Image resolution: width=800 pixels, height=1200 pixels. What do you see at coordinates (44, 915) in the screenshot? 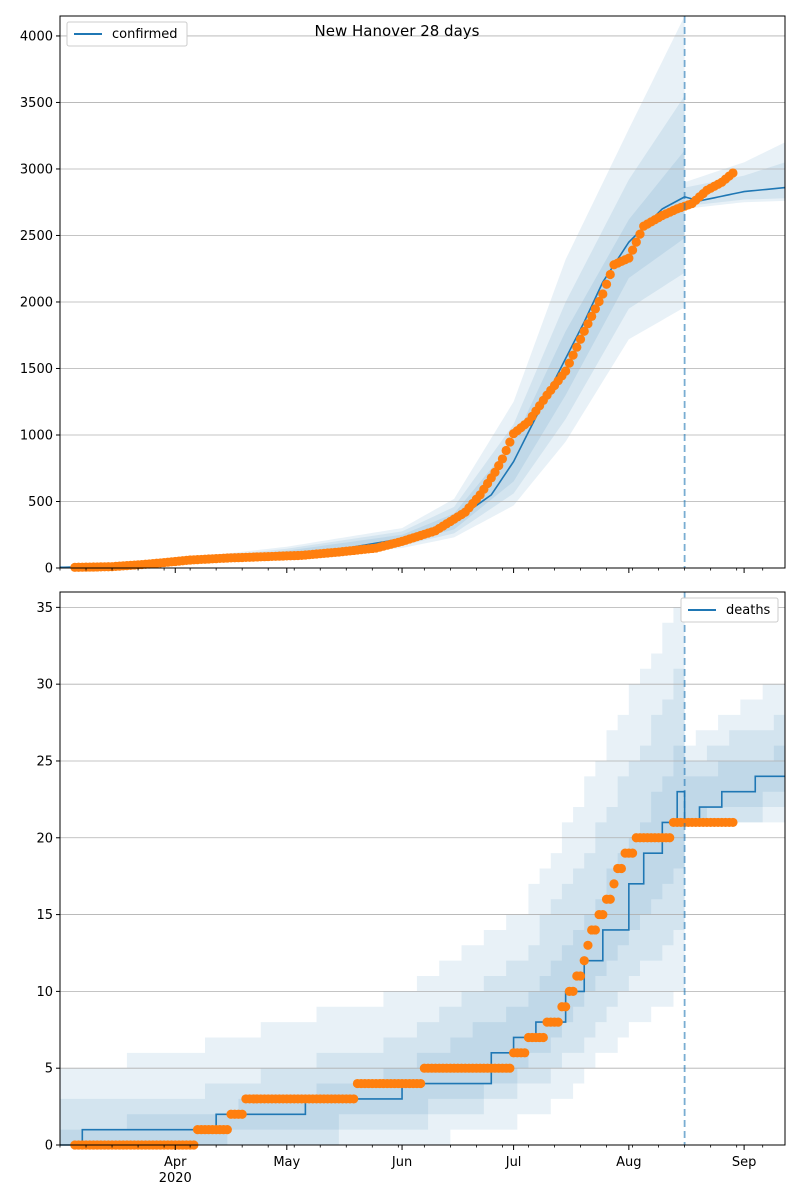
I see `y-tick-label: 15` at bounding box center [44, 915].